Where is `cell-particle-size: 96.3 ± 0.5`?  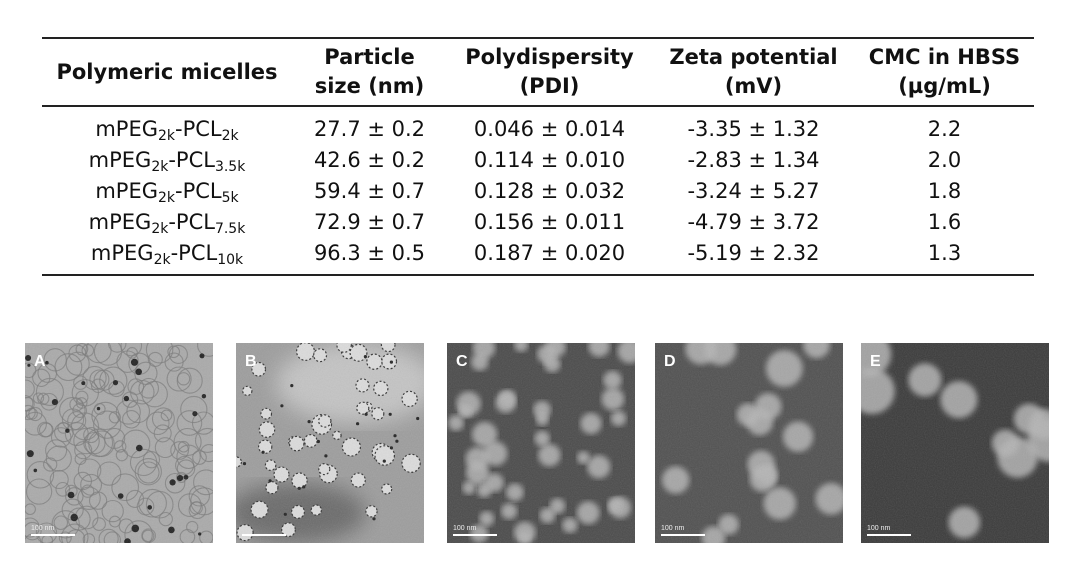
cell-particle-size: 96.3 ± 0.5 is located at coordinates (369, 252).